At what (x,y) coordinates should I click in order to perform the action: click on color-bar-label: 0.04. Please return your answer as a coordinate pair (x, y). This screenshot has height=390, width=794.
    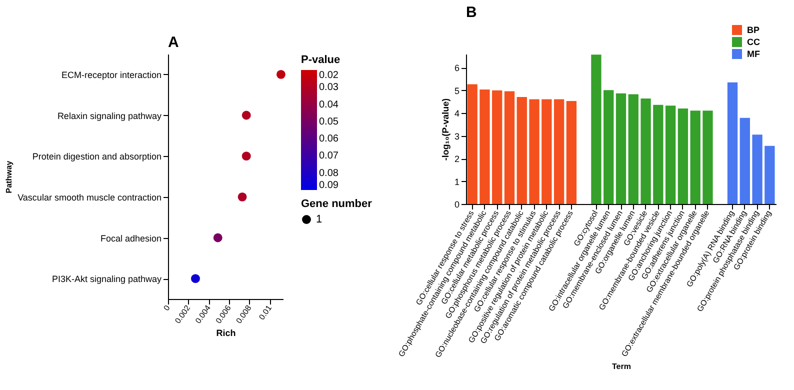
    Looking at the image, I should click on (329, 104).